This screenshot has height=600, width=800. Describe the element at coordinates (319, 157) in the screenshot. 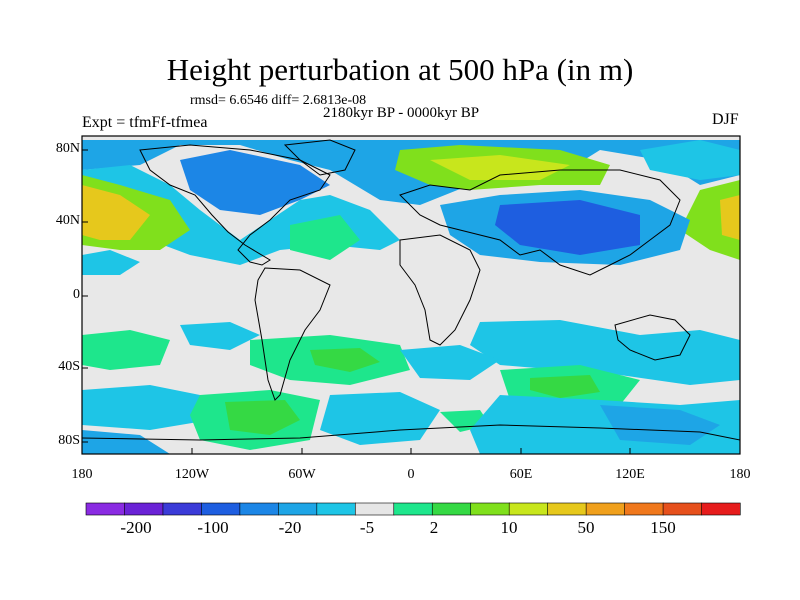

I see `coast-greenland` at that location.